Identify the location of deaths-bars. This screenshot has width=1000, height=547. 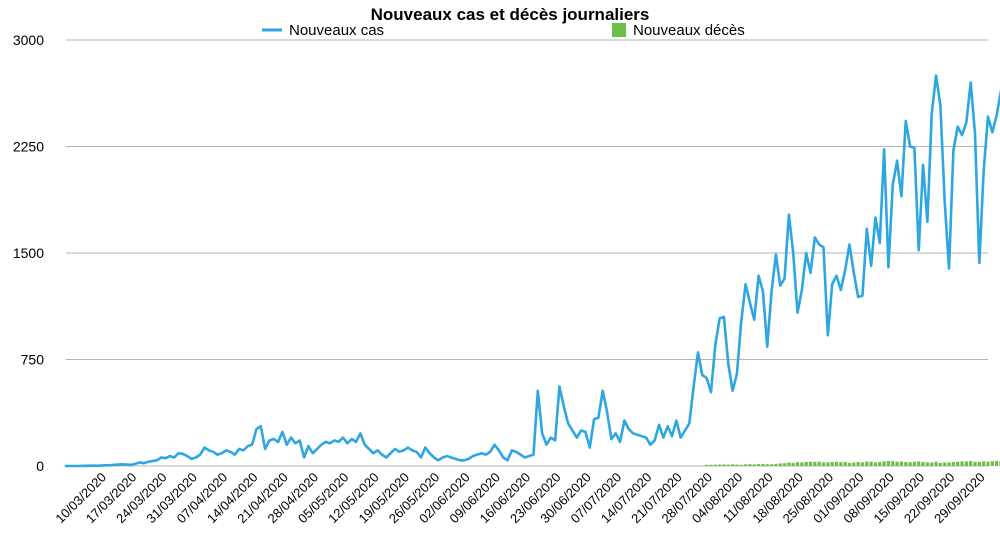
(852, 463).